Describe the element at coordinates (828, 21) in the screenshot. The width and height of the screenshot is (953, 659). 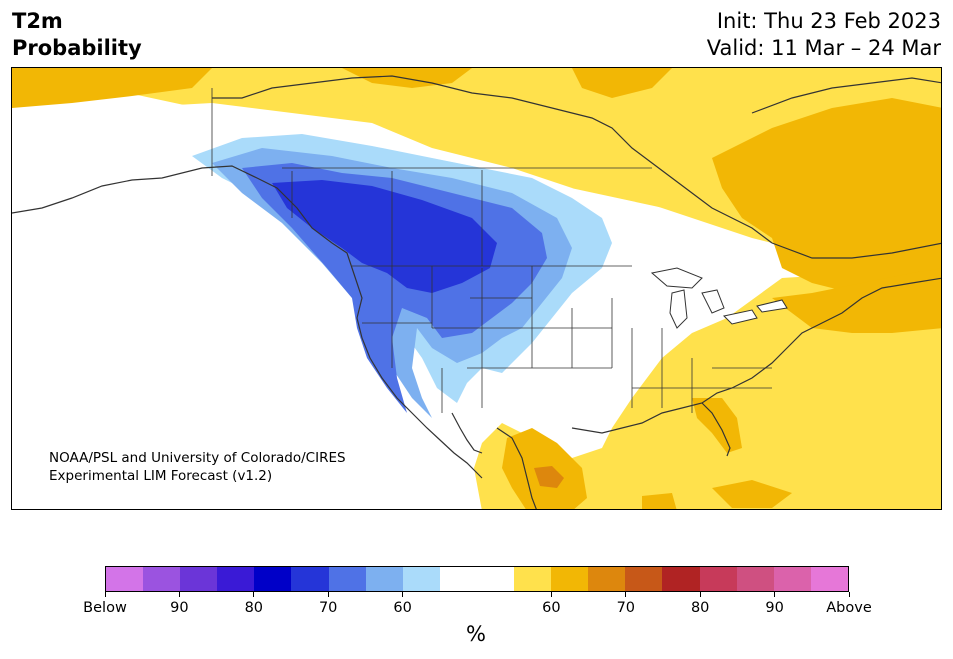
I see `init-date: Init: Thu 23 Feb 2023` at that location.